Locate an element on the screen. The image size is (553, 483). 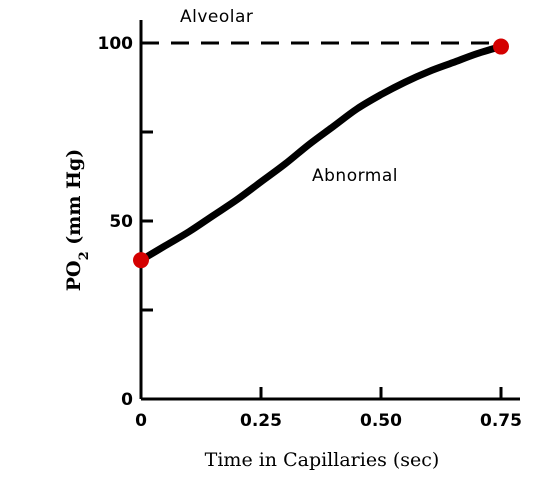
y-axis-label-subscript: 2 is located at coordinates (84, 255).